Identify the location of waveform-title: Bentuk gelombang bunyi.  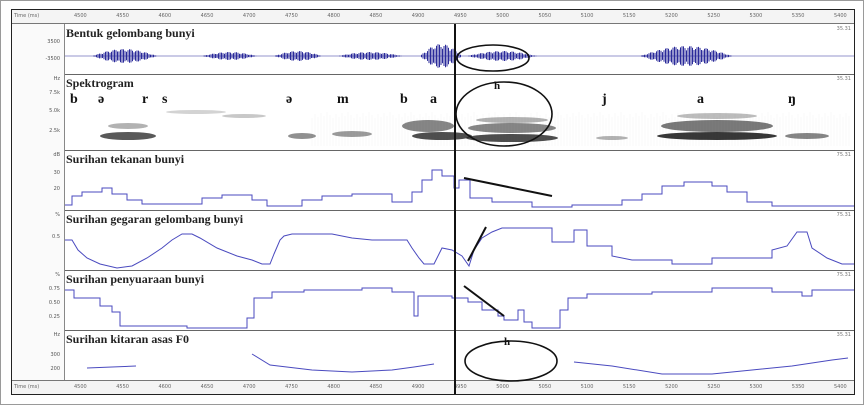
(130, 33).